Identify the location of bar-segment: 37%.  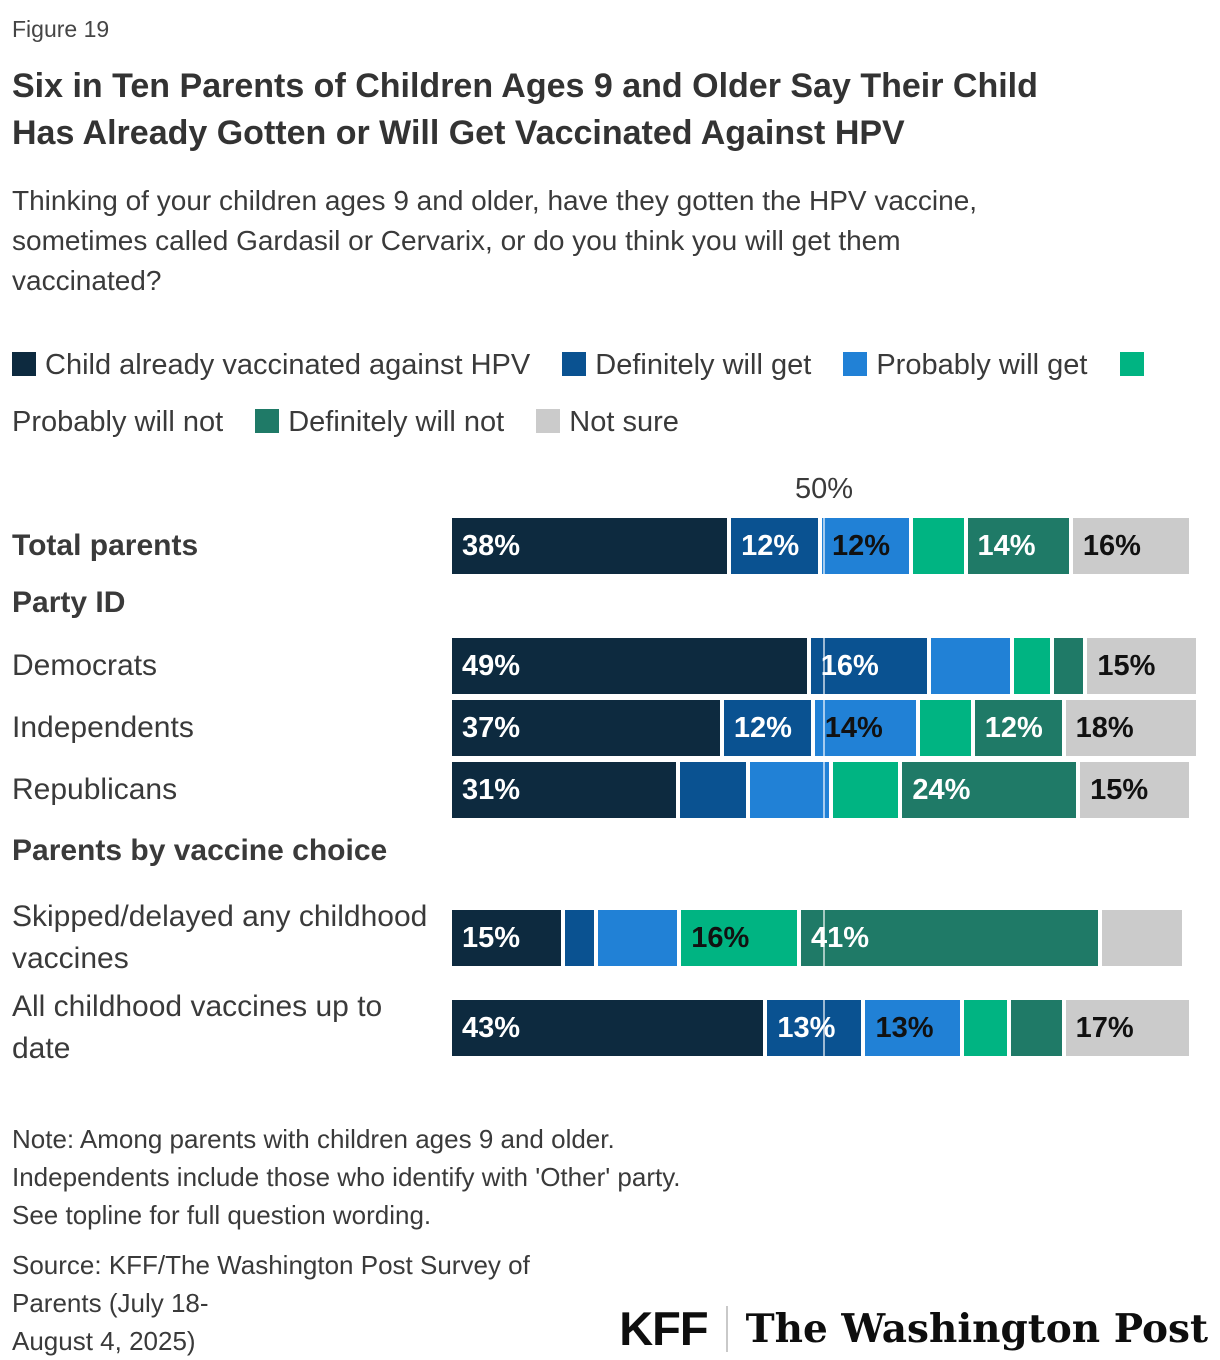
(586, 728).